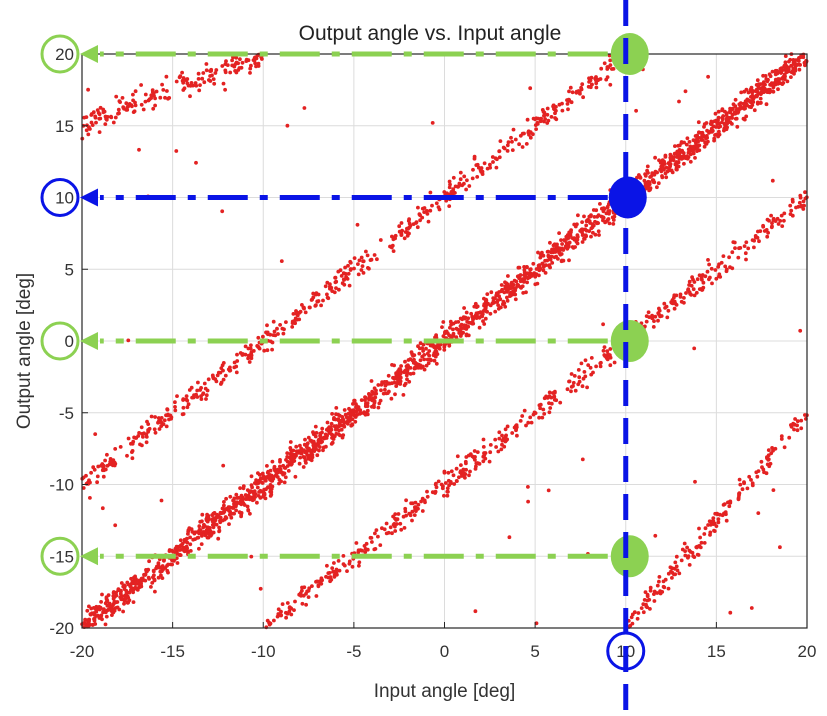 Image resolution: width=827 pixels, height=716 pixels. I want to click on green-tick-circle, so click(60, 341).